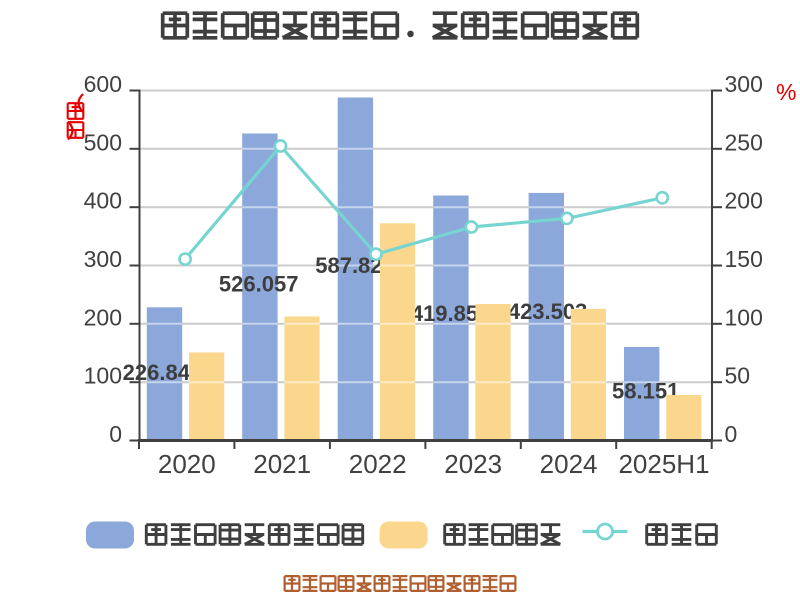  What do you see at coordinates (103, 201) in the screenshot?
I see `svg-text: 400` at bounding box center [103, 201].